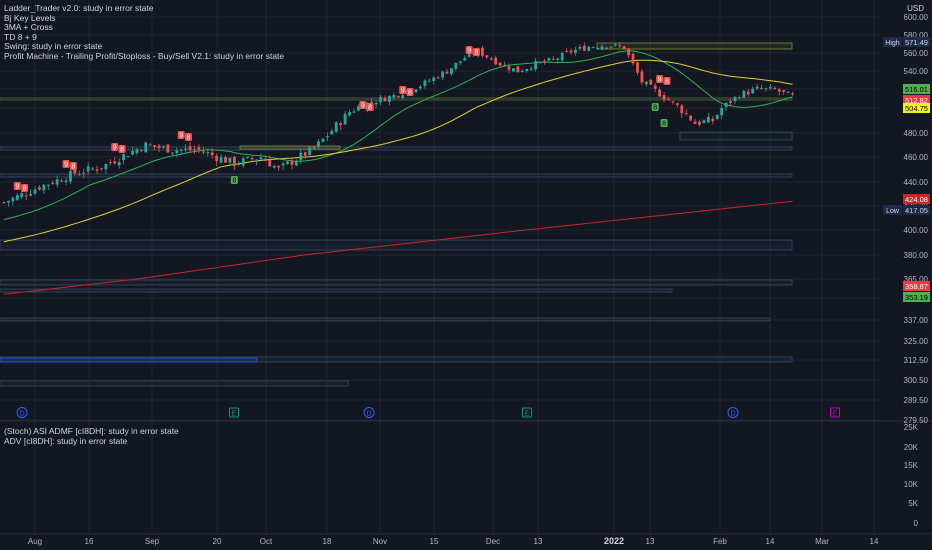 Image resolution: width=932 pixels, height=550 pixels. What do you see at coordinates (916, 89) in the screenshot?
I see `price-label-value: 516.01` at bounding box center [916, 89].